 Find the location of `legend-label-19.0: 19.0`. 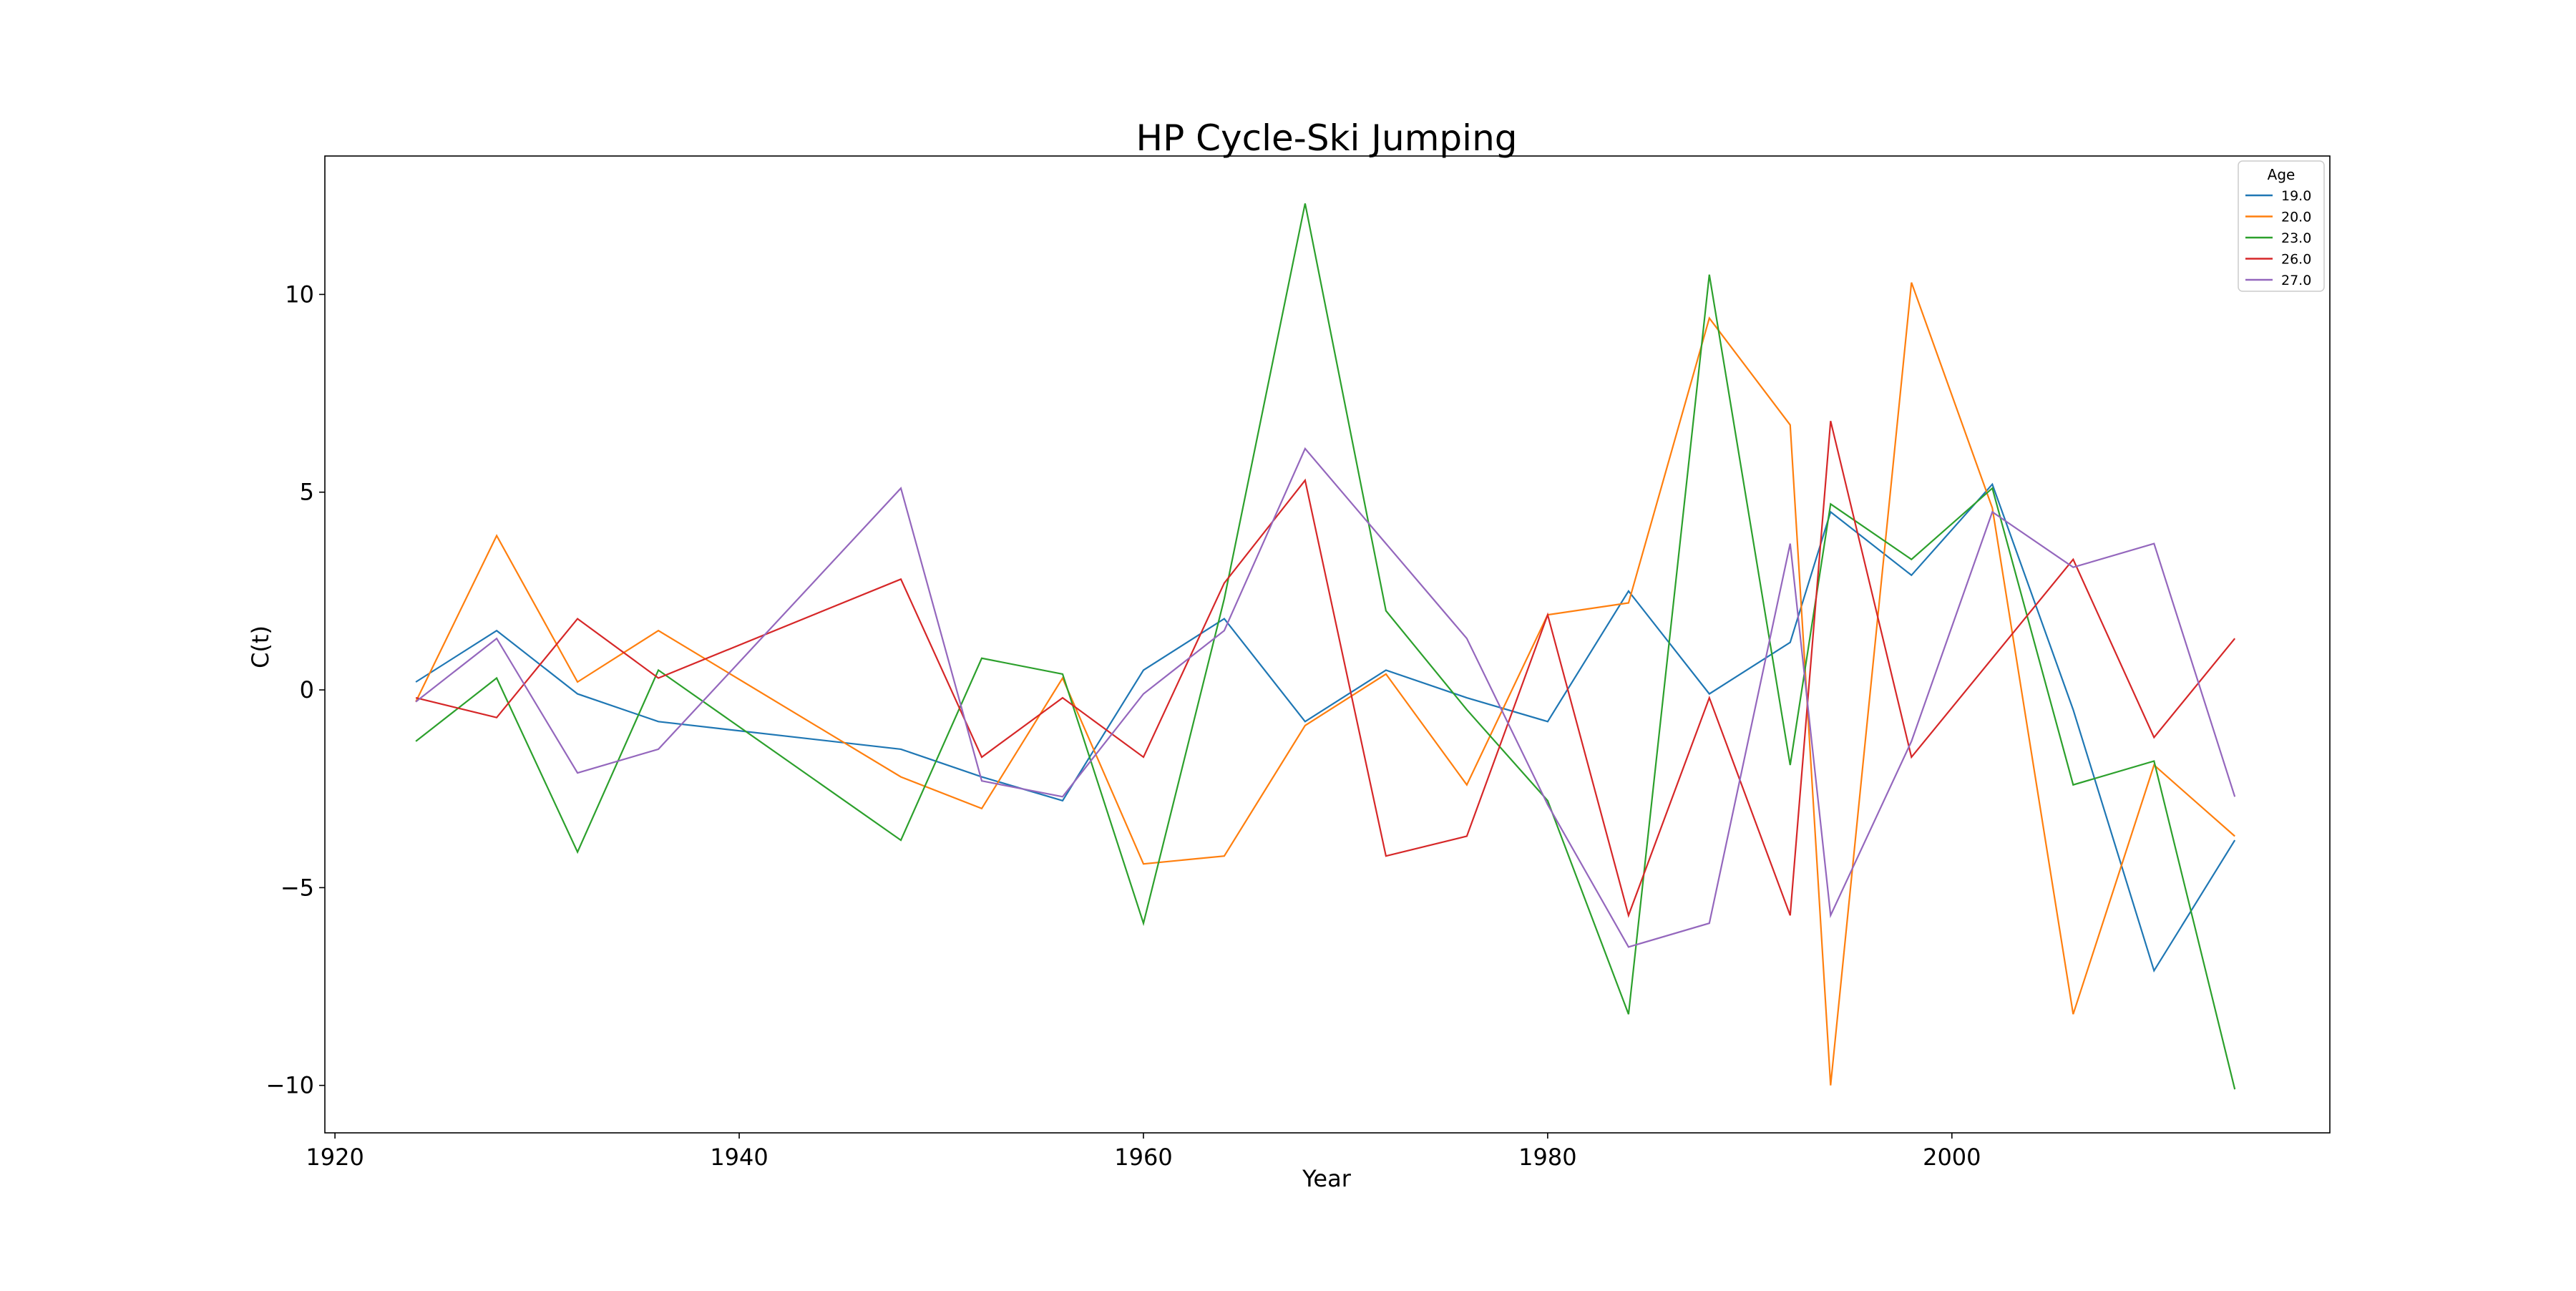

legend-label-19.0: 19.0 is located at coordinates (2296, 196).